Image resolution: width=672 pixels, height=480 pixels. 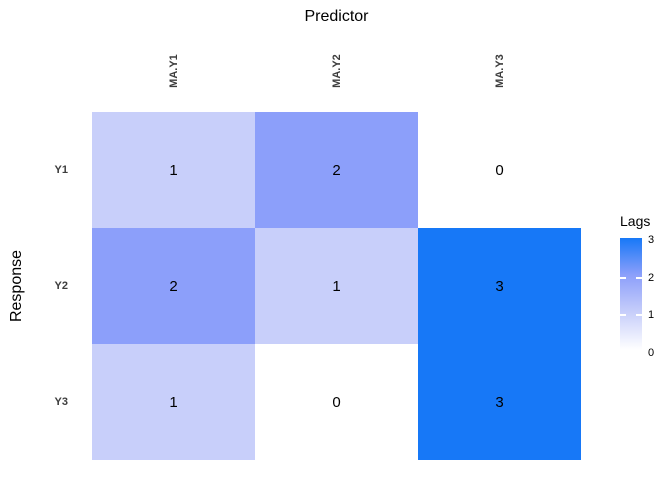 I want to click on heatmap-cell-y2-ma.y1: 2, so click(x=173, y=286).